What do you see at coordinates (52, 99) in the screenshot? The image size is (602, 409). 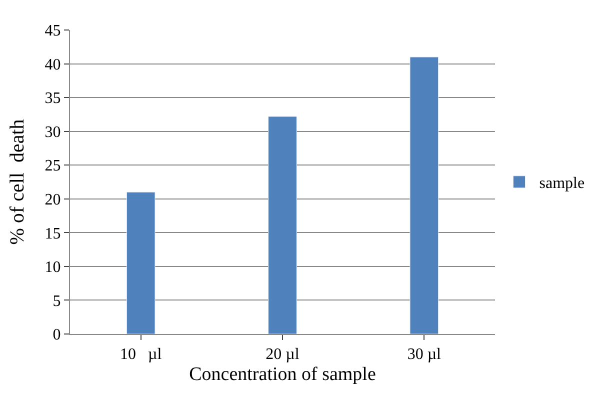 I see `y-tick-label: 35` at bounding box center [52, 99].